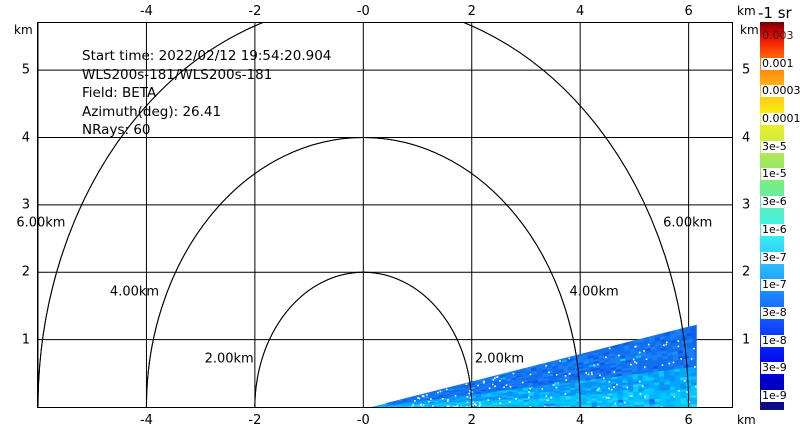 The image size is (800, 435). What do you see at coordinates (688, 223) in the screenshot?
I see `ring-label-6km-right: 6.00km` at bounding box center [688, 223].